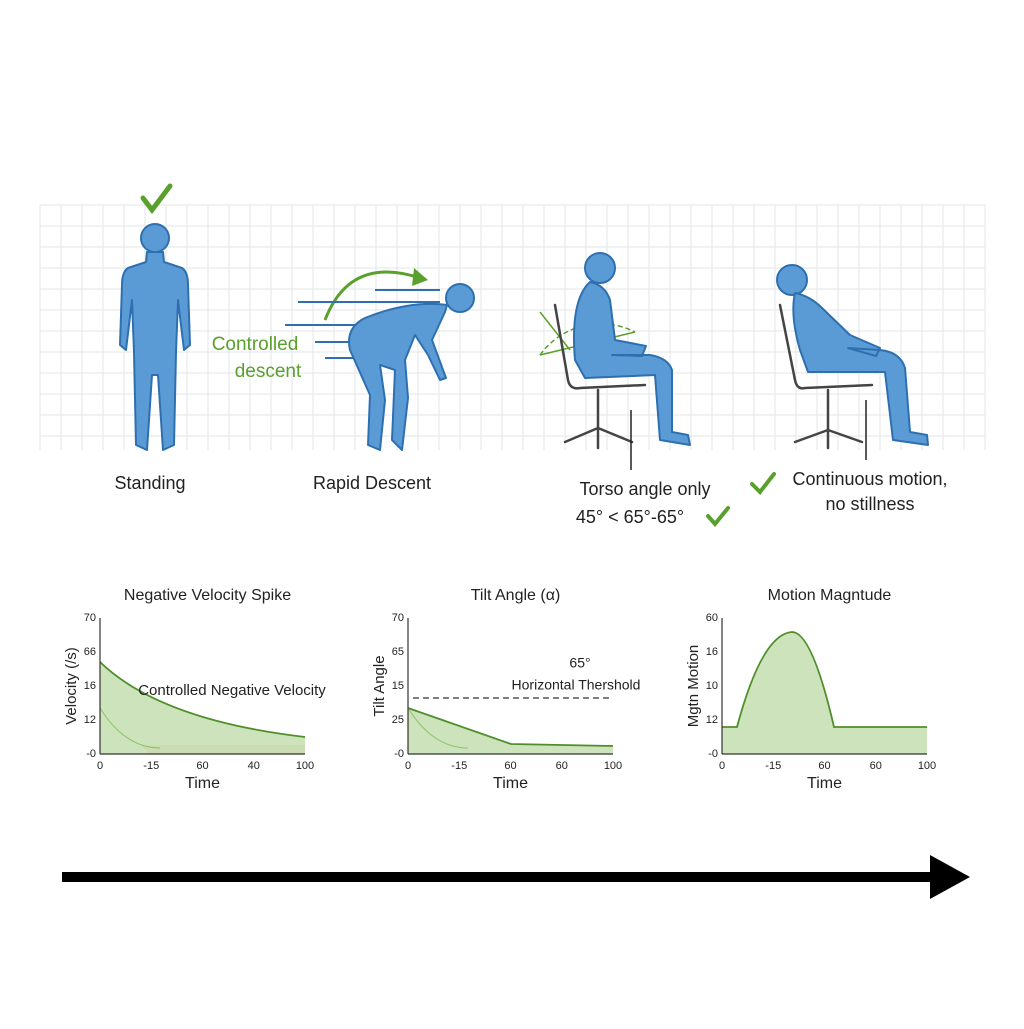 This screenshot has width=1024, height=1029. I want to click on plot-title: Motion Magntude, so click(830, 595).